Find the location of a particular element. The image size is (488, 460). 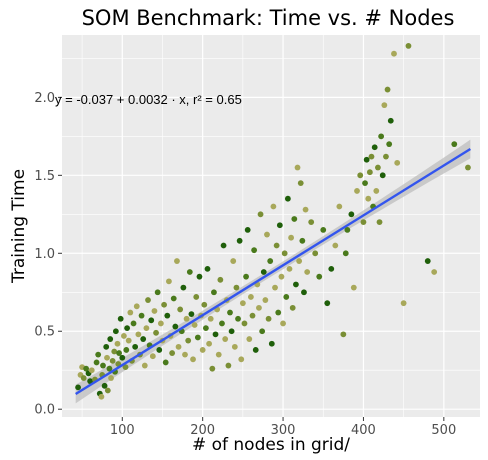

regression-equation: y = -0.037 + 0.0032 · x, r² = 0.65 is located at coordinates (148, 99).